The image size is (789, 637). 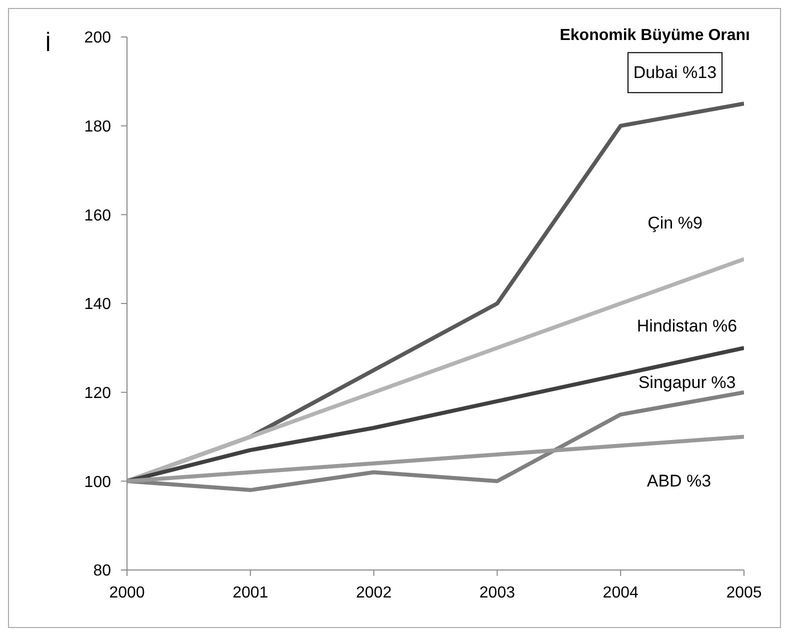 What do you see at coordinates (679, 480) in the screenshot?
I see `series-label: ABD %3` at bounding box center [679, 480].